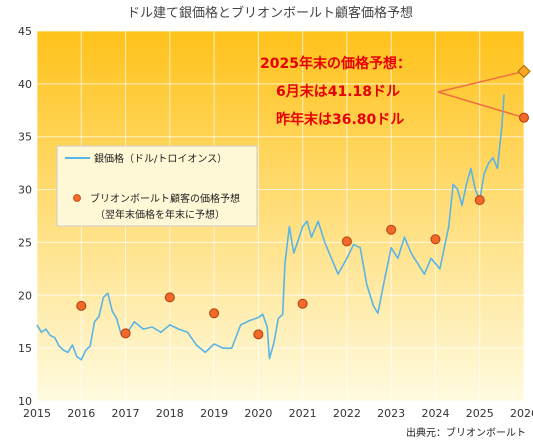 This screenshot has height=440, width=533. Describe the element at coordinates (81, 413) in the screenshot. I see `x-tick-label: 2016` at that location.